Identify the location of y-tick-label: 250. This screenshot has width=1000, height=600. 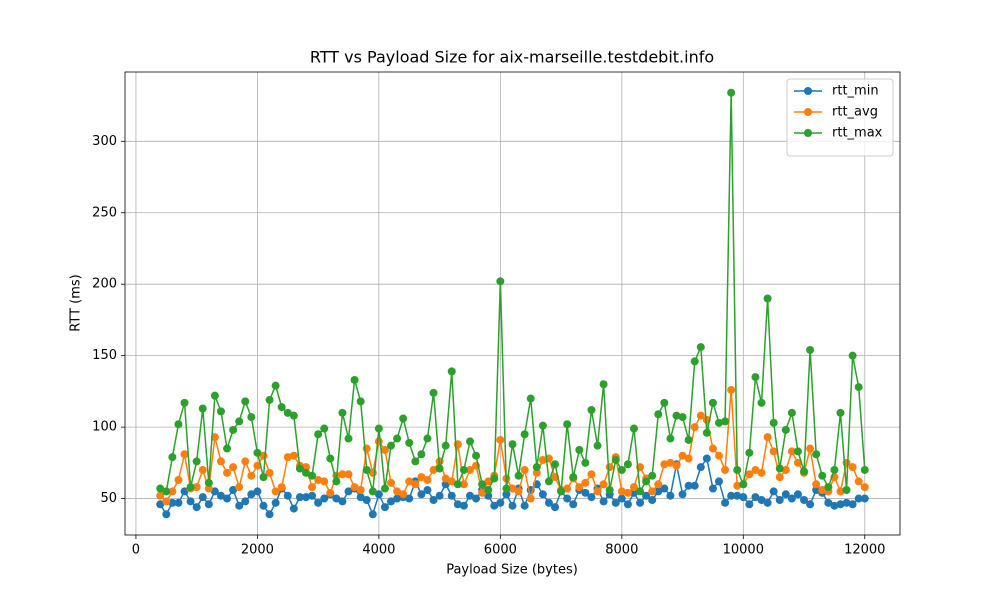
(104, 212).